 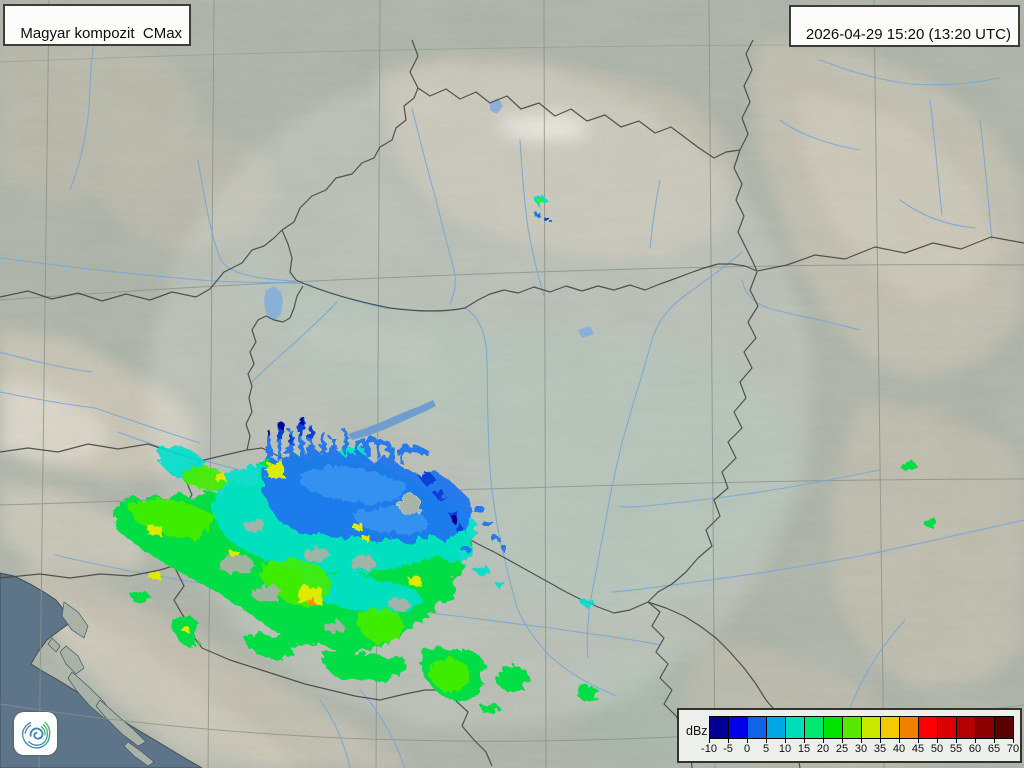 What do you see at coordinates (709, 749) in the screenshot?
I see `legend-tick-label: -10` at bounding box center [709, 749].